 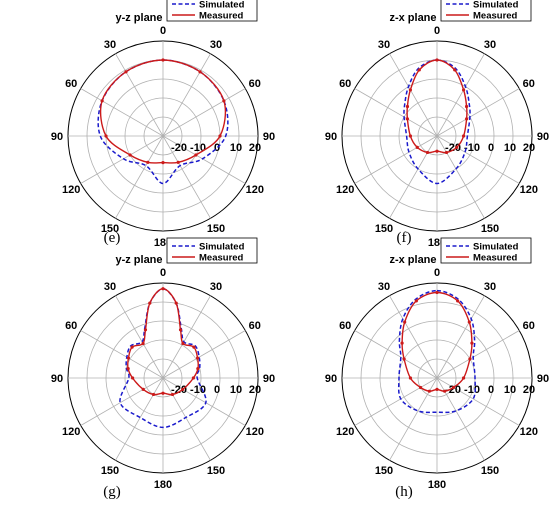 I want to click on panel-label: (e), so click(x=112, y=238).